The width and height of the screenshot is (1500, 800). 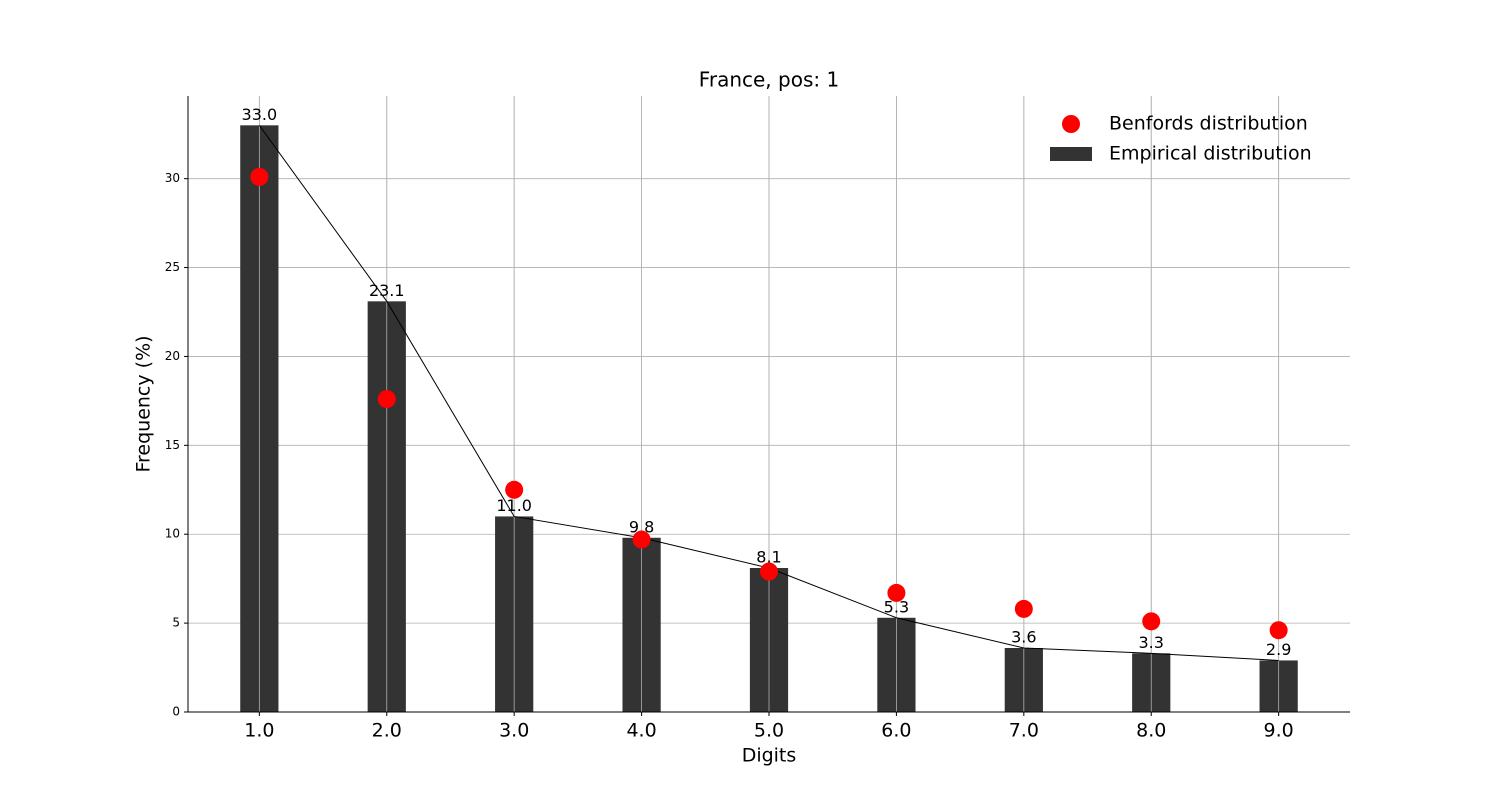 I want to click on x-tick-label: 7.0, so click(x=1024, y=731).